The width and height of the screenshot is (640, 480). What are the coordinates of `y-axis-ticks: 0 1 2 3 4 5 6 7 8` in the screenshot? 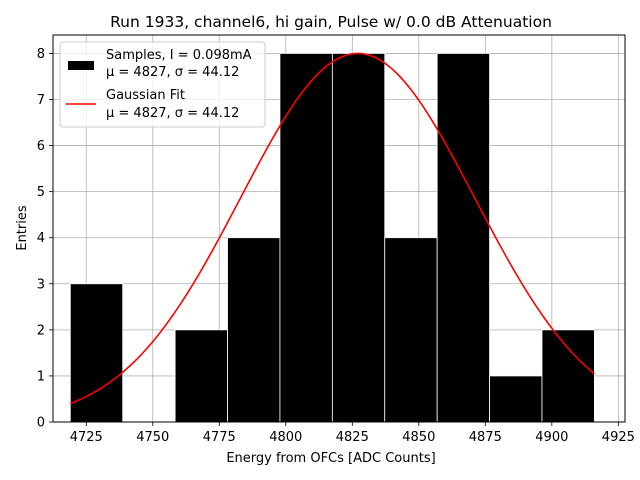 It's located at (45, 239).